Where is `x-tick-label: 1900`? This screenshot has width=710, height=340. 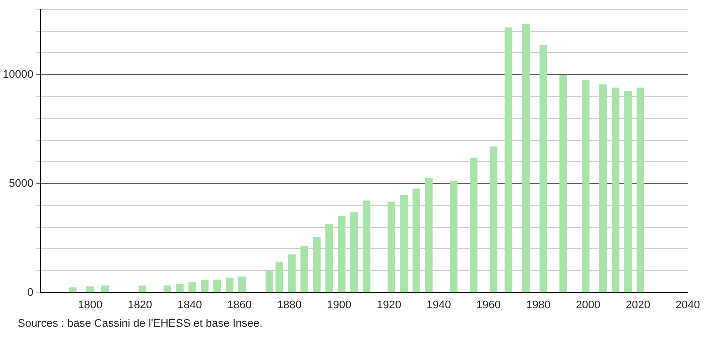
x-tick-label: 1900 is located at coordinates (339, 305).